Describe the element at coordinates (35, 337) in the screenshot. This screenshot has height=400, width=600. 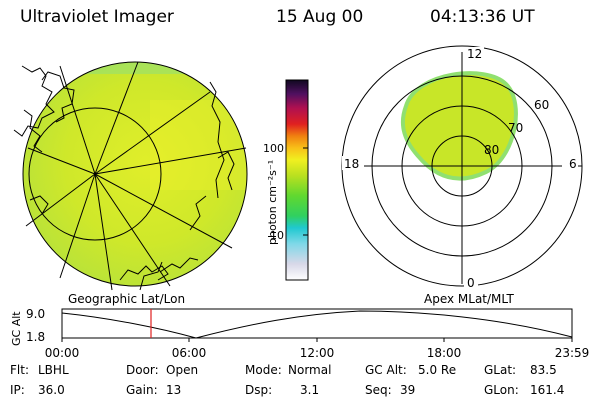
I see `altitude-tick-1-8: 1.8` at that location.